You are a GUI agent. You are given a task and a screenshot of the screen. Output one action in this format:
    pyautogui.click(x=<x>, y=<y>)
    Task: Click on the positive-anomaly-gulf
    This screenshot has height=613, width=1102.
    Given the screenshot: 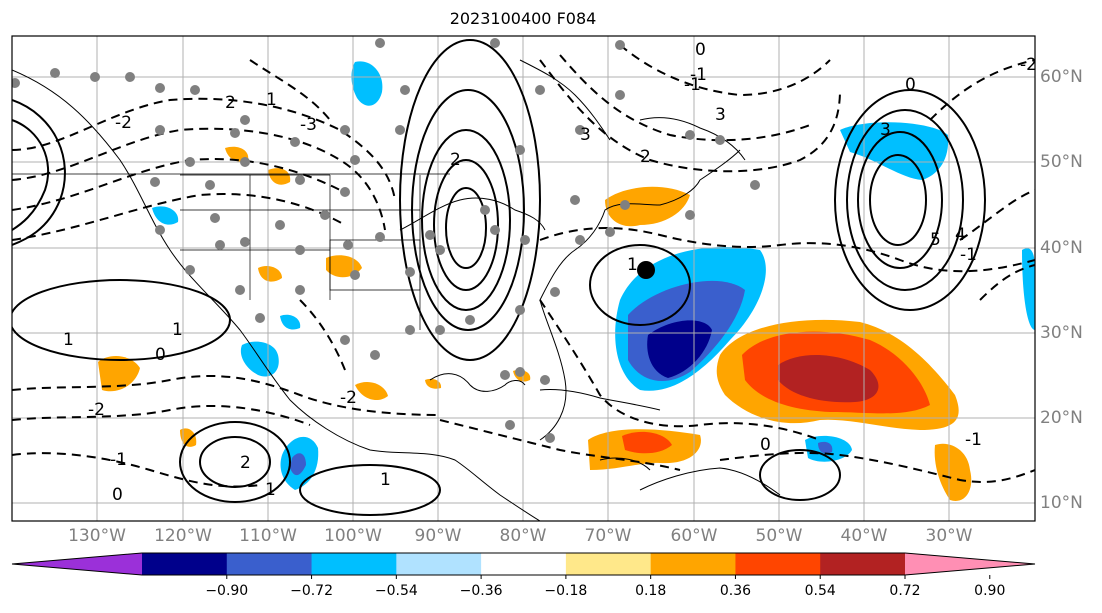 What is the action you would take?
    pyautogui.click(x=371, y=391)
    